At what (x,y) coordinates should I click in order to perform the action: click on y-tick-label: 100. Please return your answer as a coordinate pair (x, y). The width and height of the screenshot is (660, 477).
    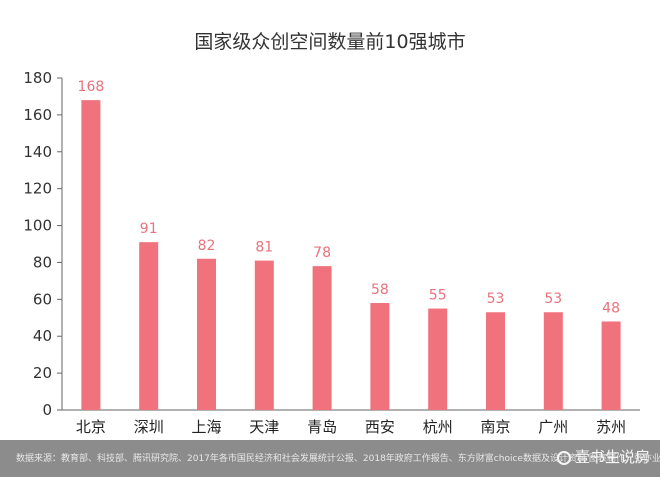
    Looking at the image, I should click on (37, 226).